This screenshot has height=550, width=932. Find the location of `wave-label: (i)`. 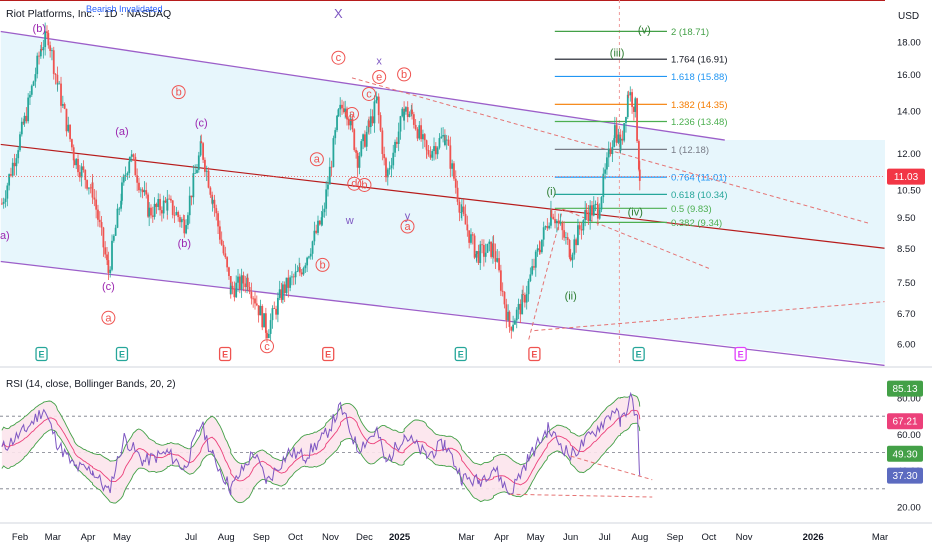

wave-label: (i) is located at coordinates (552, 192).